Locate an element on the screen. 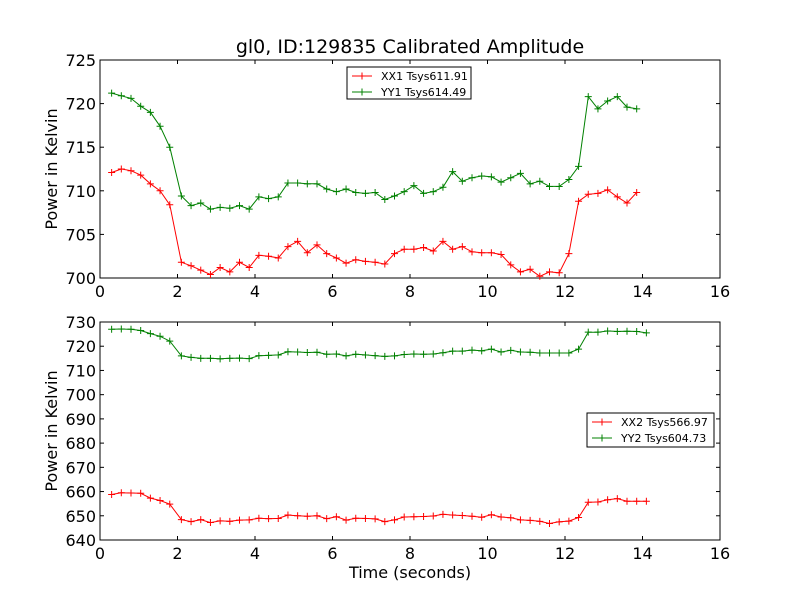 The width and height of the screenshot is (800, 600). y-tick-label: 660 is located at coordinates (80, 492).